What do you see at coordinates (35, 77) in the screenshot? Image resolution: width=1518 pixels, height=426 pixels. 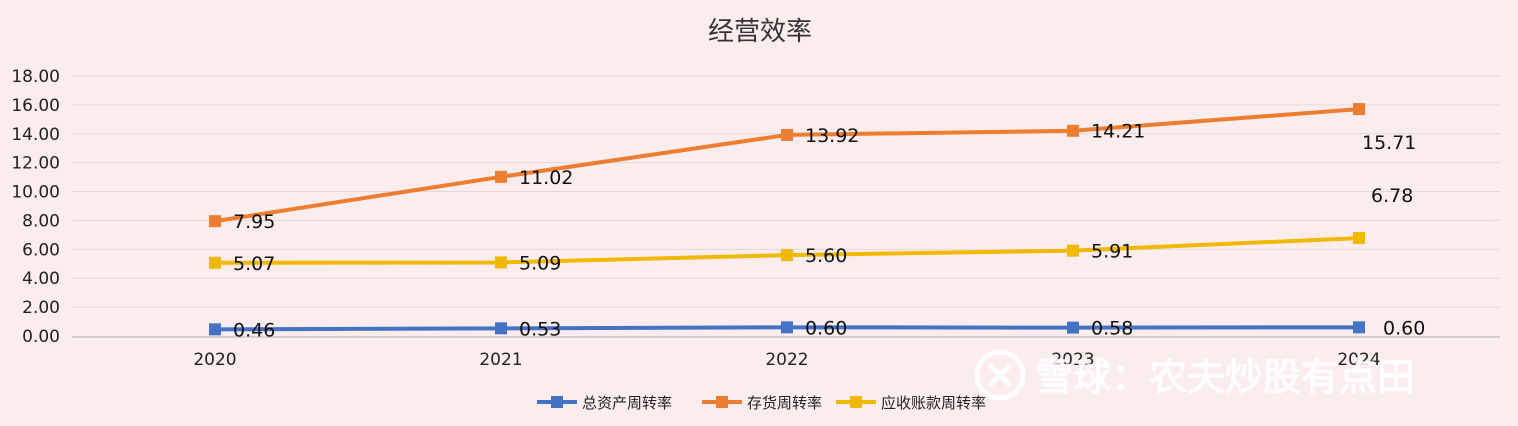 I see `y-tick-label: 18.00` at bounding box center [35, 77].